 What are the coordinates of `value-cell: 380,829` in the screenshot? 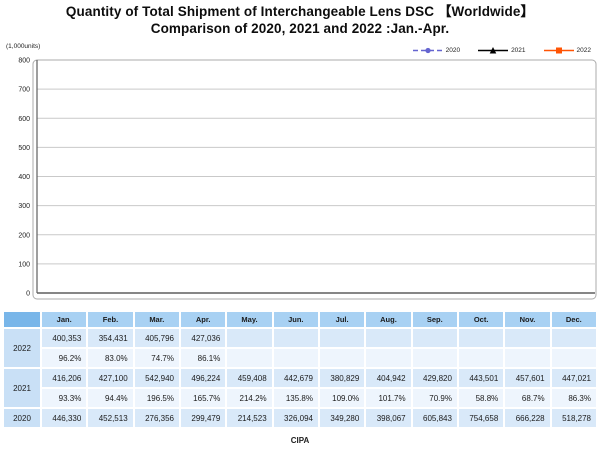 It's located at (342, 378).